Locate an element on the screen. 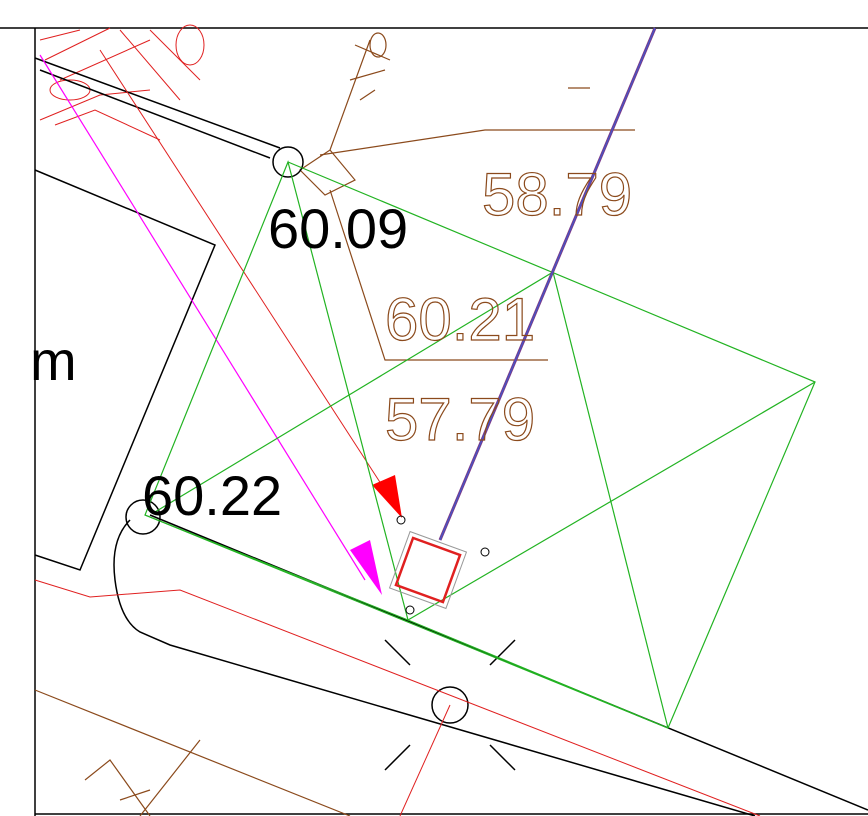 This screenshot has height=816, width=868. elevation-label: 57.79 is located at coordinates (460, 419).